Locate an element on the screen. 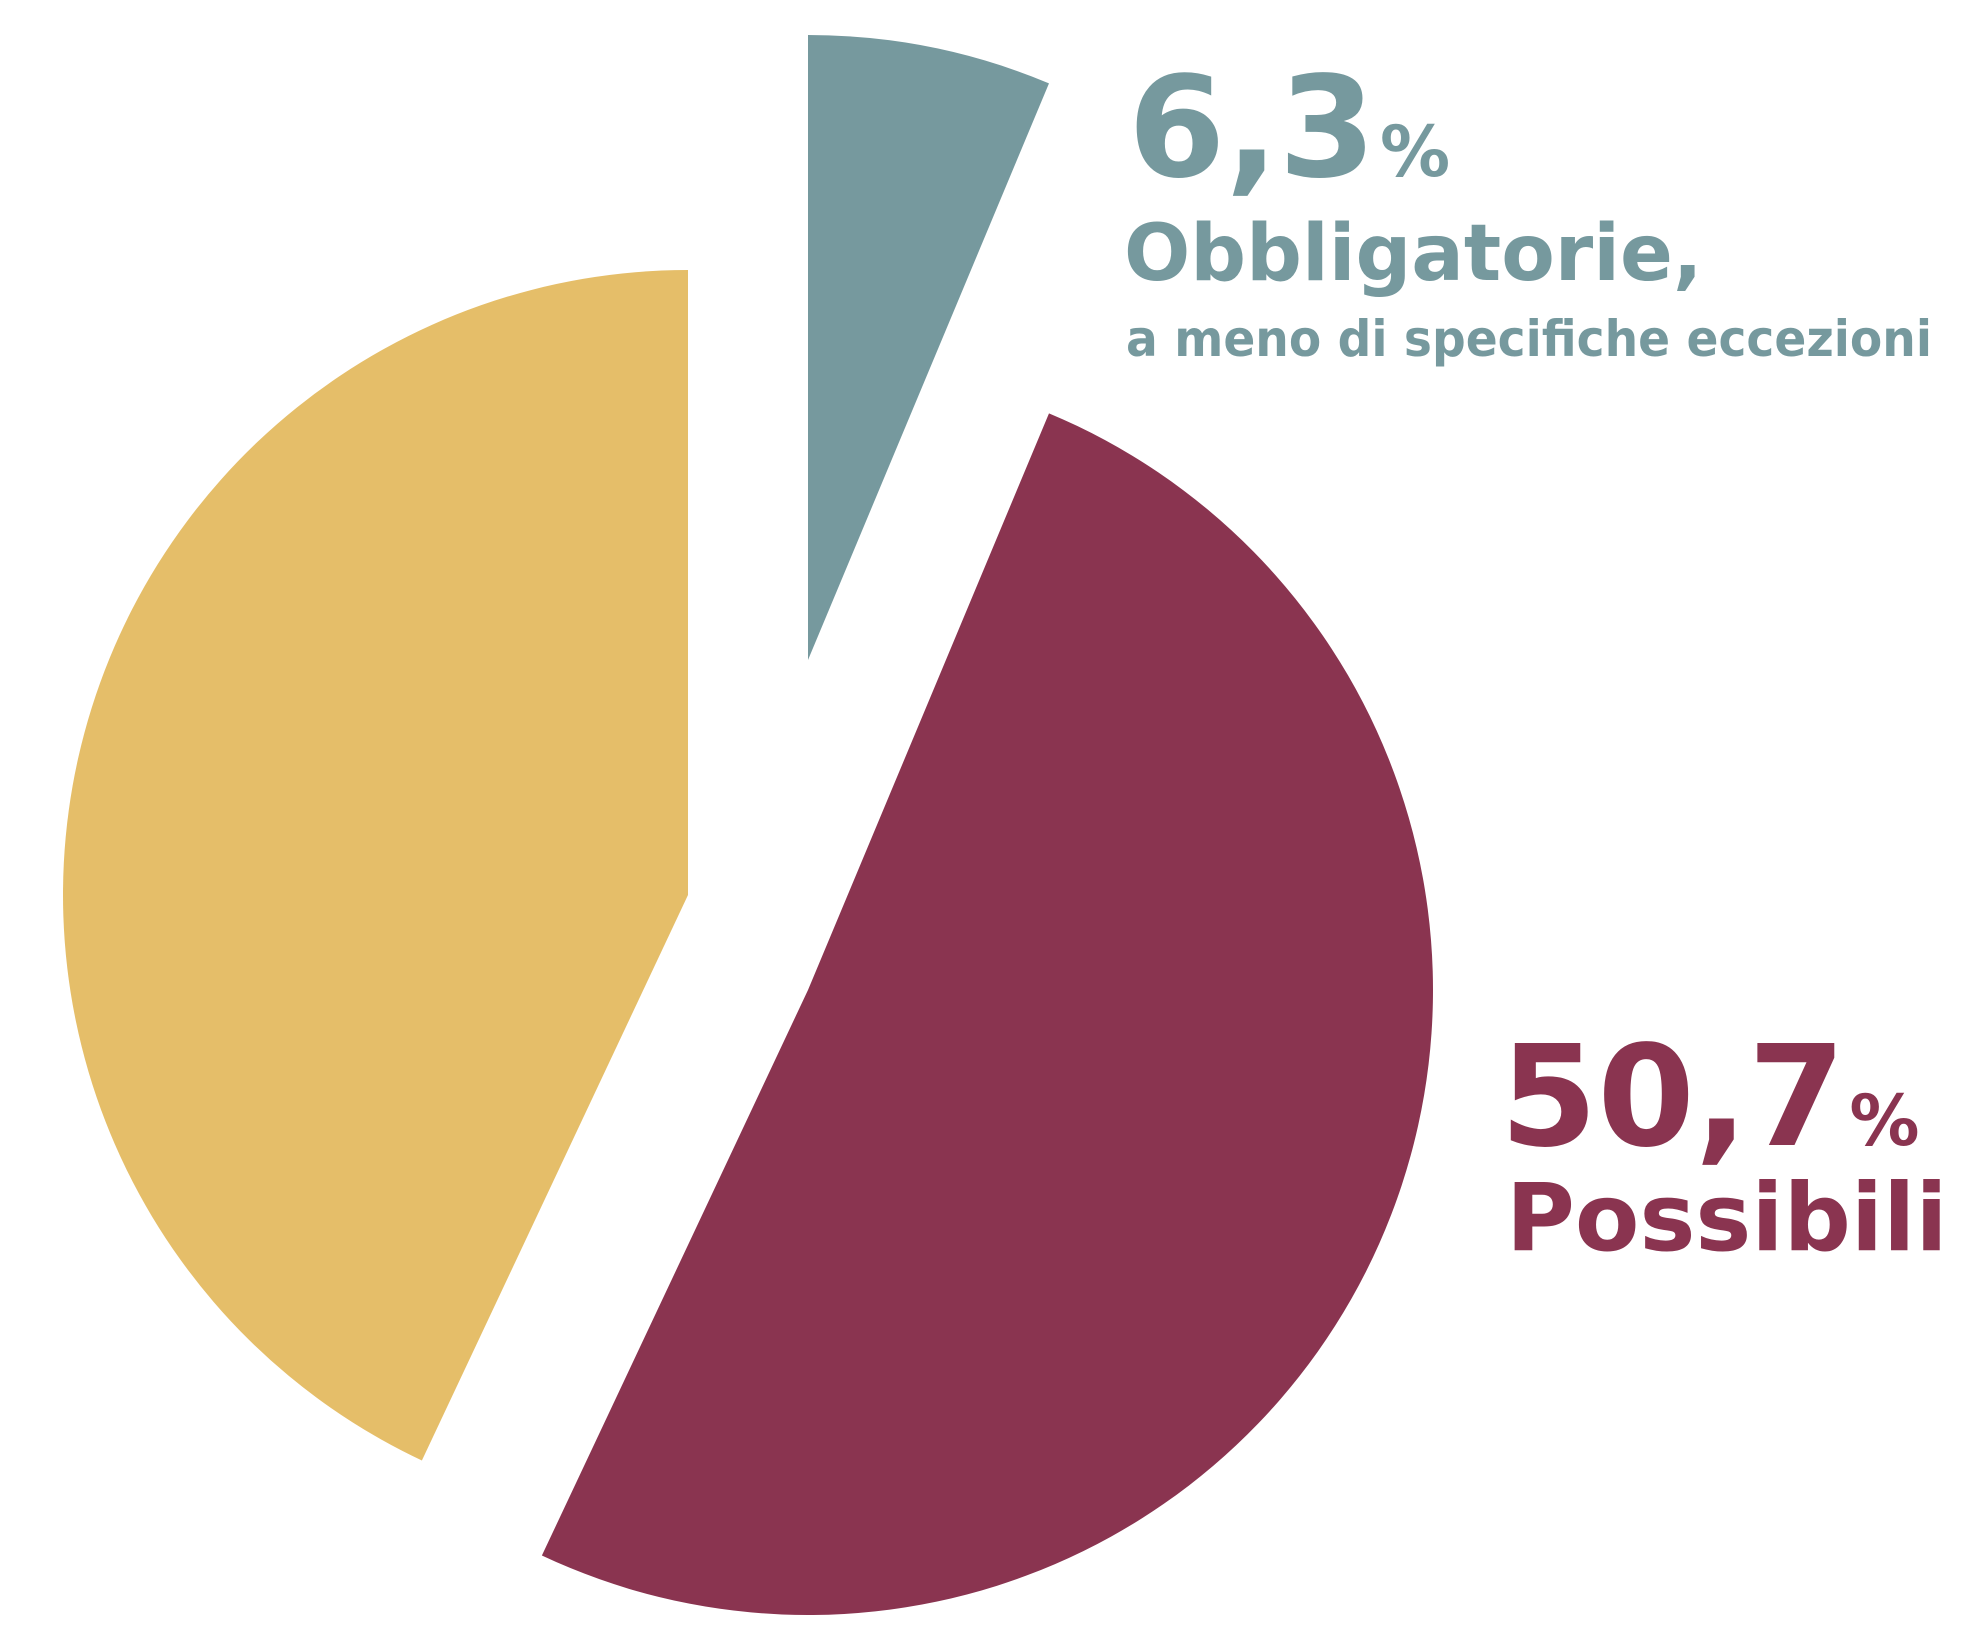 This screenshot has width=1973, height=1632. slice-label-obbligatorie: 6,3% is located at coordinates (1289, 128).